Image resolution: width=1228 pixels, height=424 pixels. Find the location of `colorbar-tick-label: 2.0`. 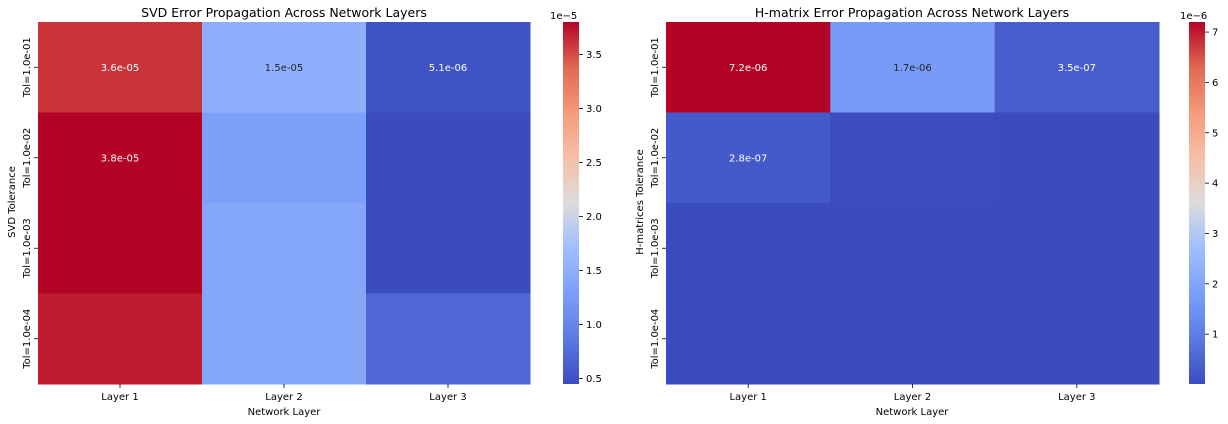

colorbar-tick-label: 2.0 is located at coordinates (594, 217).